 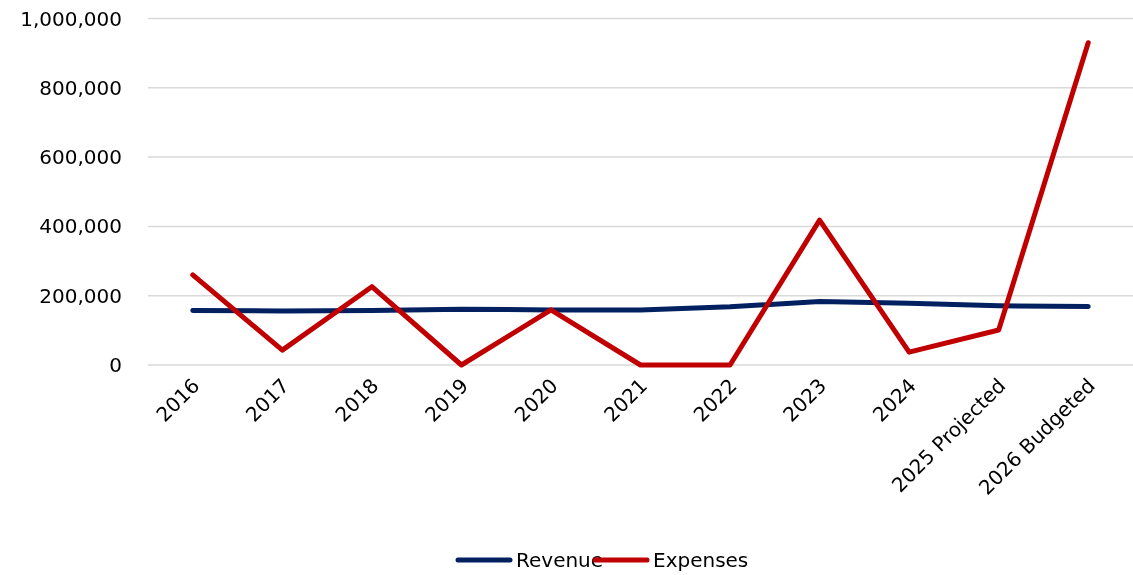 I want to click on y-tick-label: 200,000, so click(x=80, y=295).